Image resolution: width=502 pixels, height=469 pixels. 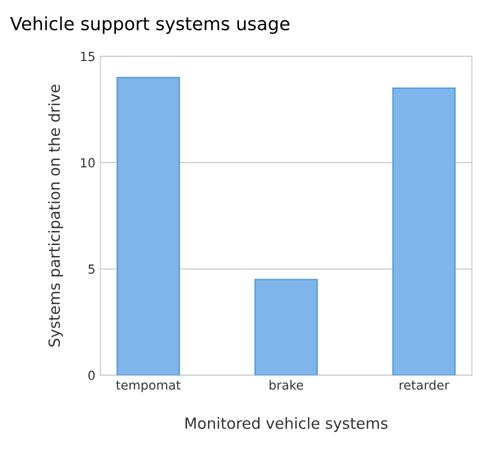 What do you see at coordinates (287, 424) in the screenshot?
I see `x-axis-title: Monitored vehicle systems` at bounding box center [287, 424].